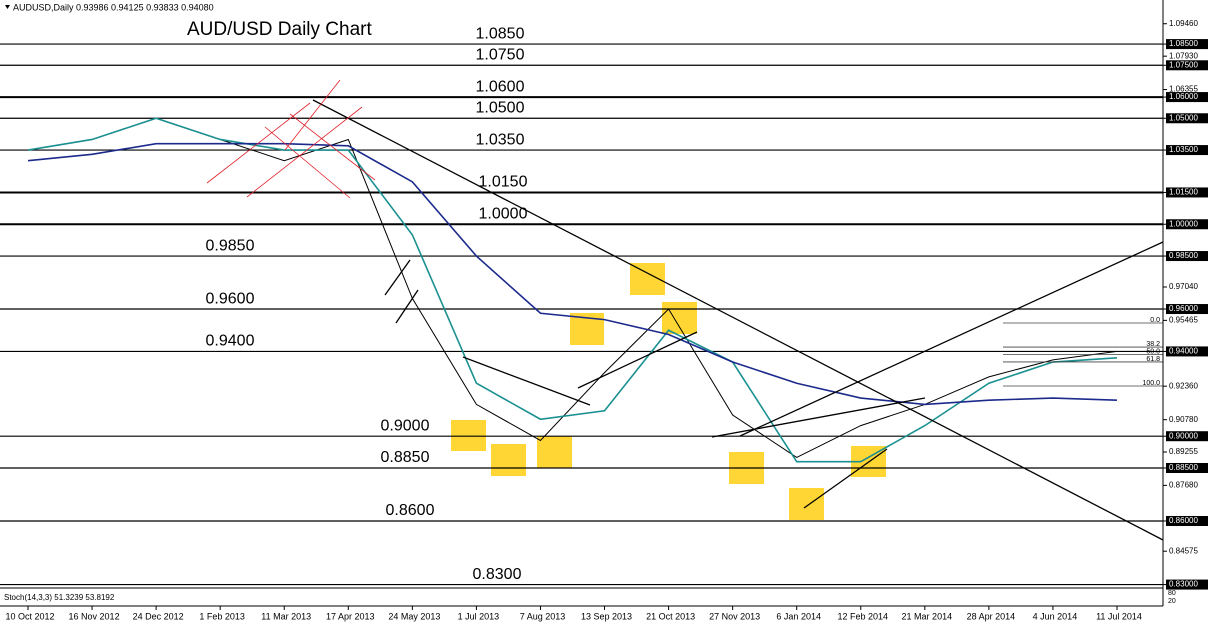  I want to click on level-label: 0.9850, so click(230, 245).